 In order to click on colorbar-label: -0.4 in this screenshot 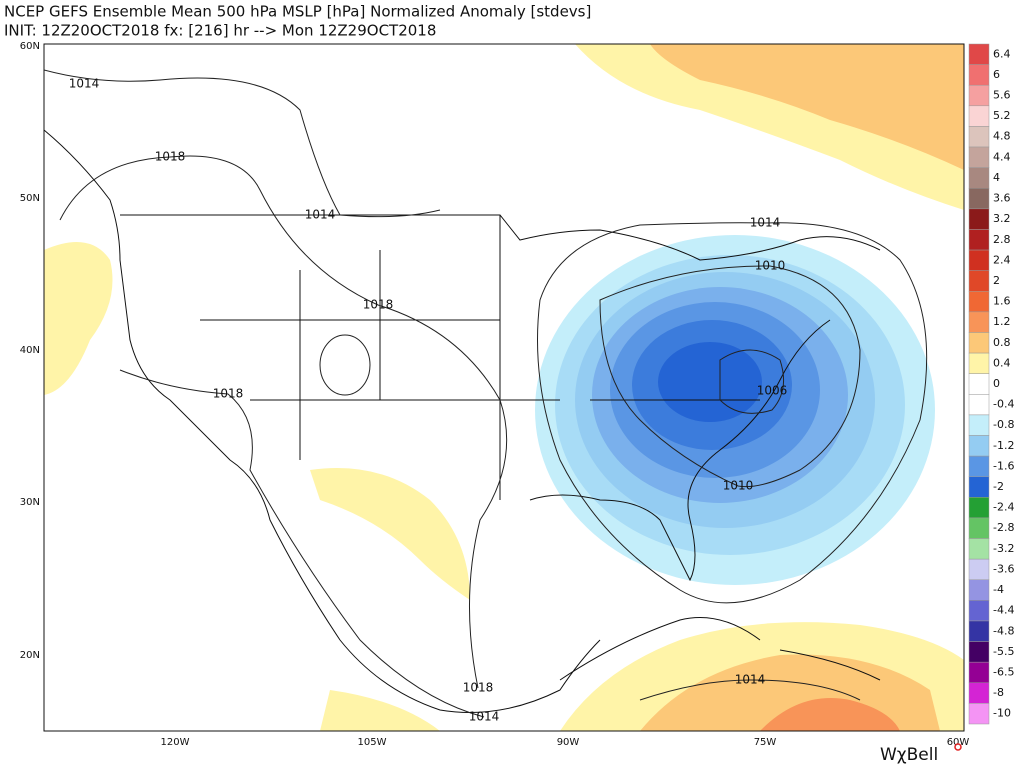, I will do `click(1003, 404)`.